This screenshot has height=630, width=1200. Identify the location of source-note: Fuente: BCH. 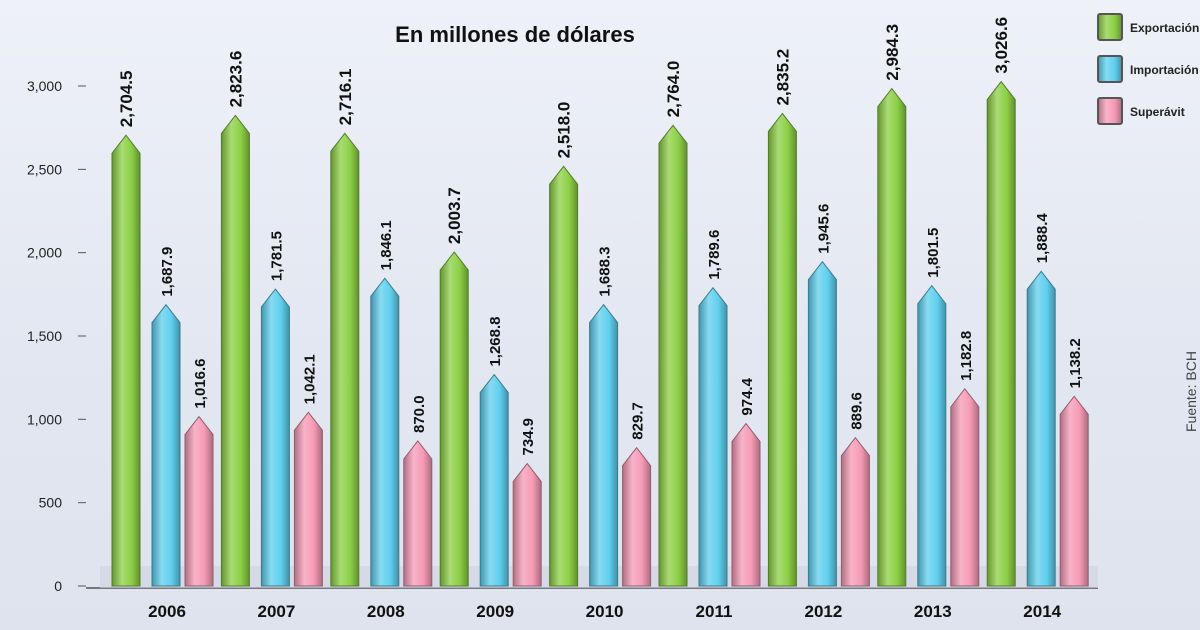
(1191, 391).